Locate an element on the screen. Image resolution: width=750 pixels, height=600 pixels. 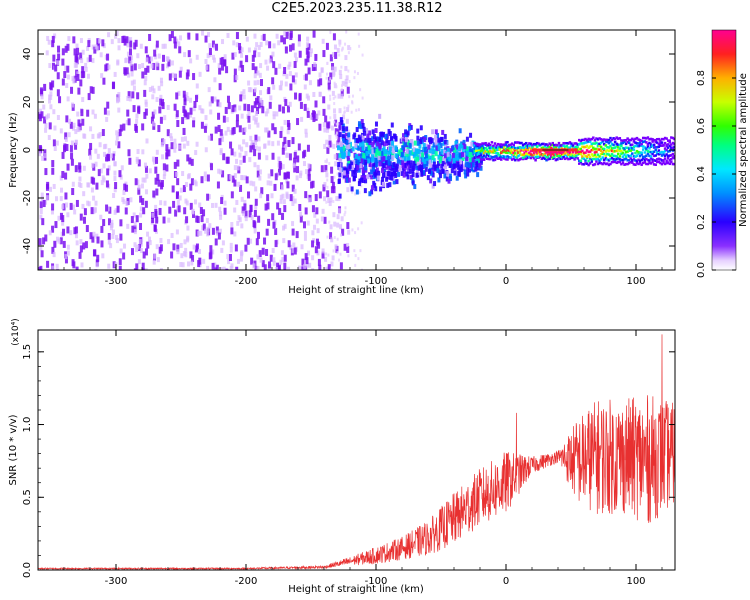
colorbar-tick-label: 0.4 is located at coordinates (701, 174).